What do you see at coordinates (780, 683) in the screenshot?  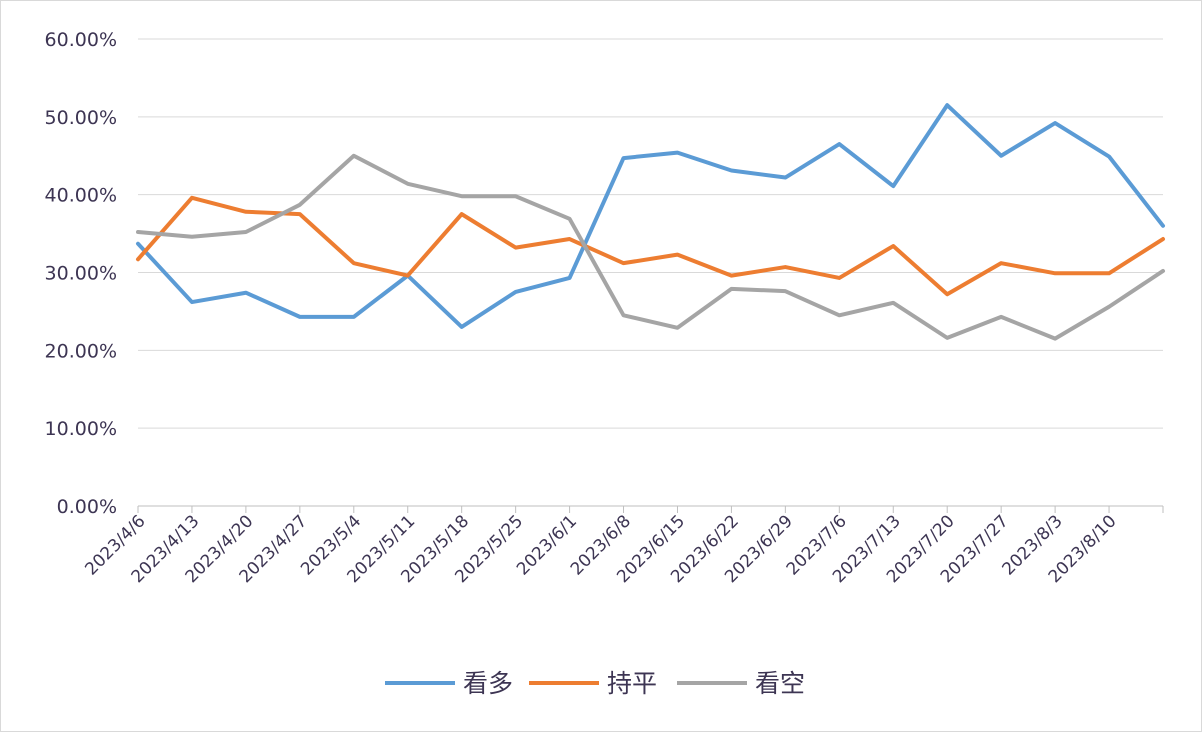 I see `legend-label: 看空` at bounding box center [780, 683].